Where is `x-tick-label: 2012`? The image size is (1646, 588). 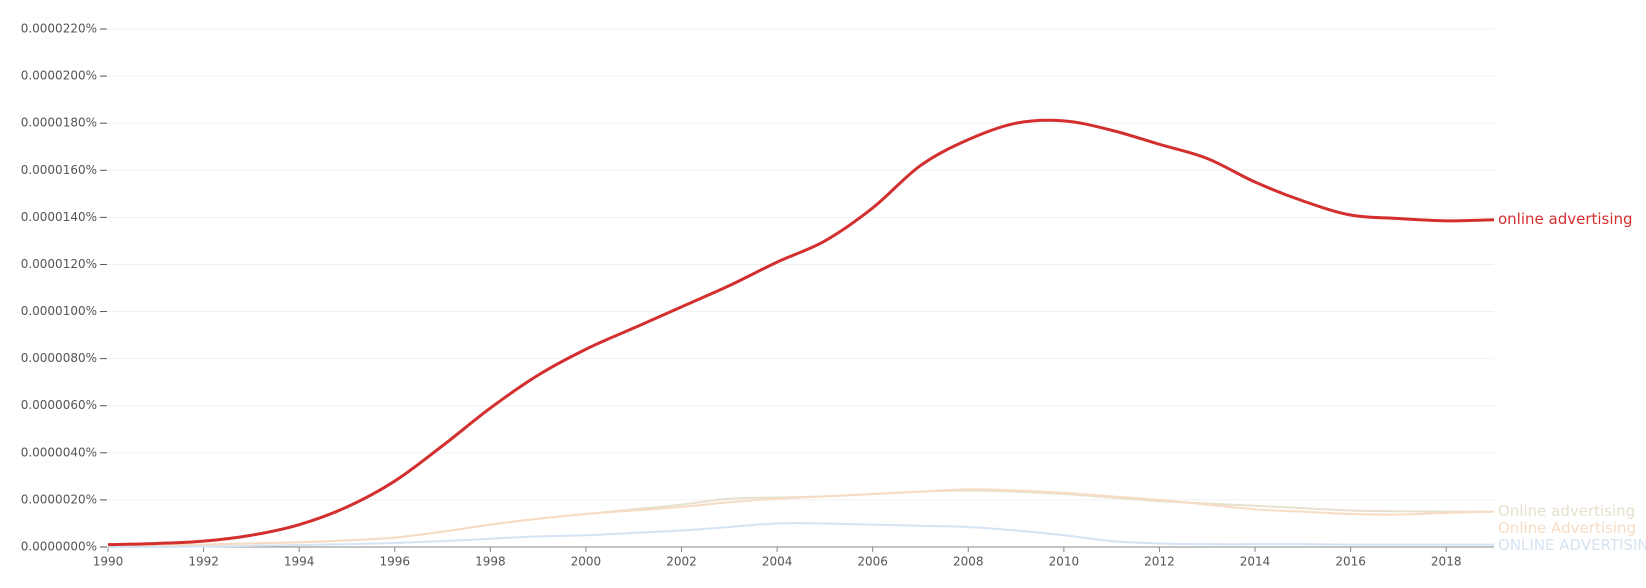
x-tick-label: 2012 is located at coordinates (1159, 562).